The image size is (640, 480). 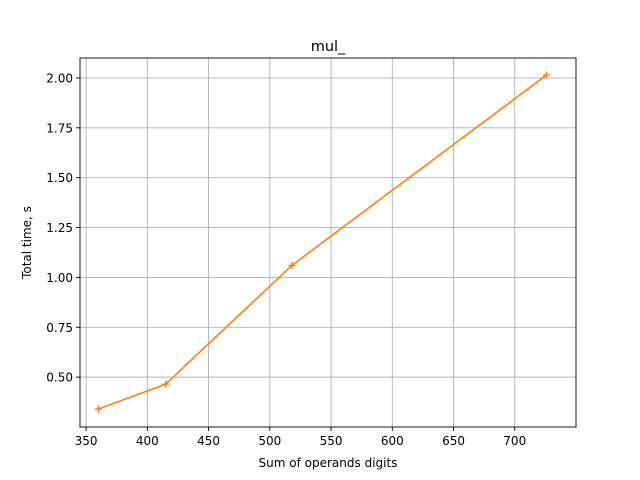 What do you see at coordinates (59, 278) in the screenshot?
I see `y-tick-label: 1.00` at bounding box center [59, 278].